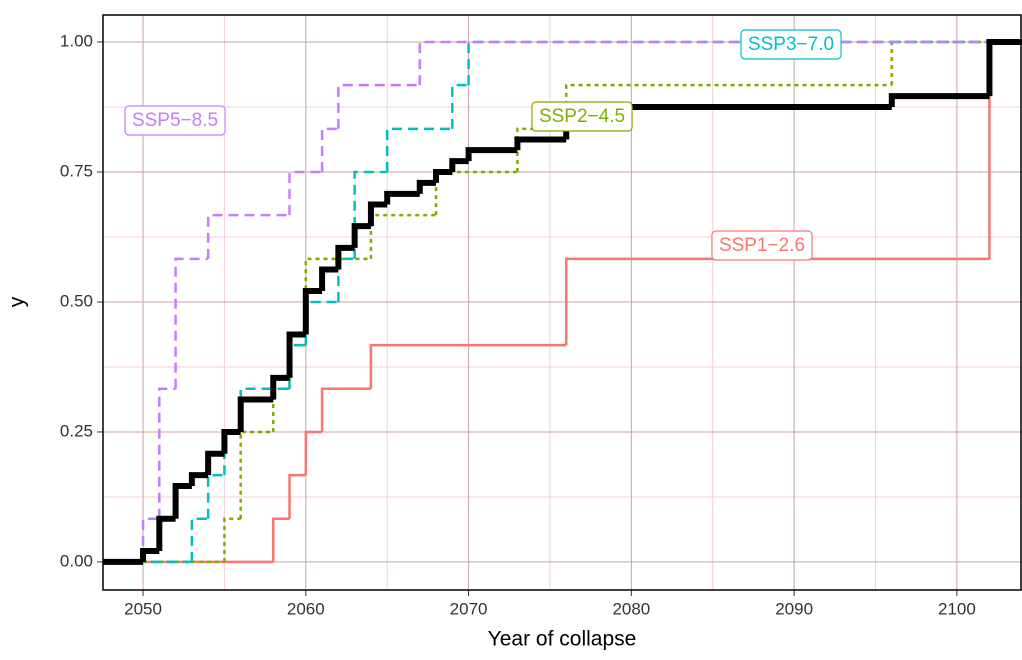  What do you see at coordinates (631, 608) in the screenshot?
I see `x-tick-label: 2080` at bounding box center [631, 608].